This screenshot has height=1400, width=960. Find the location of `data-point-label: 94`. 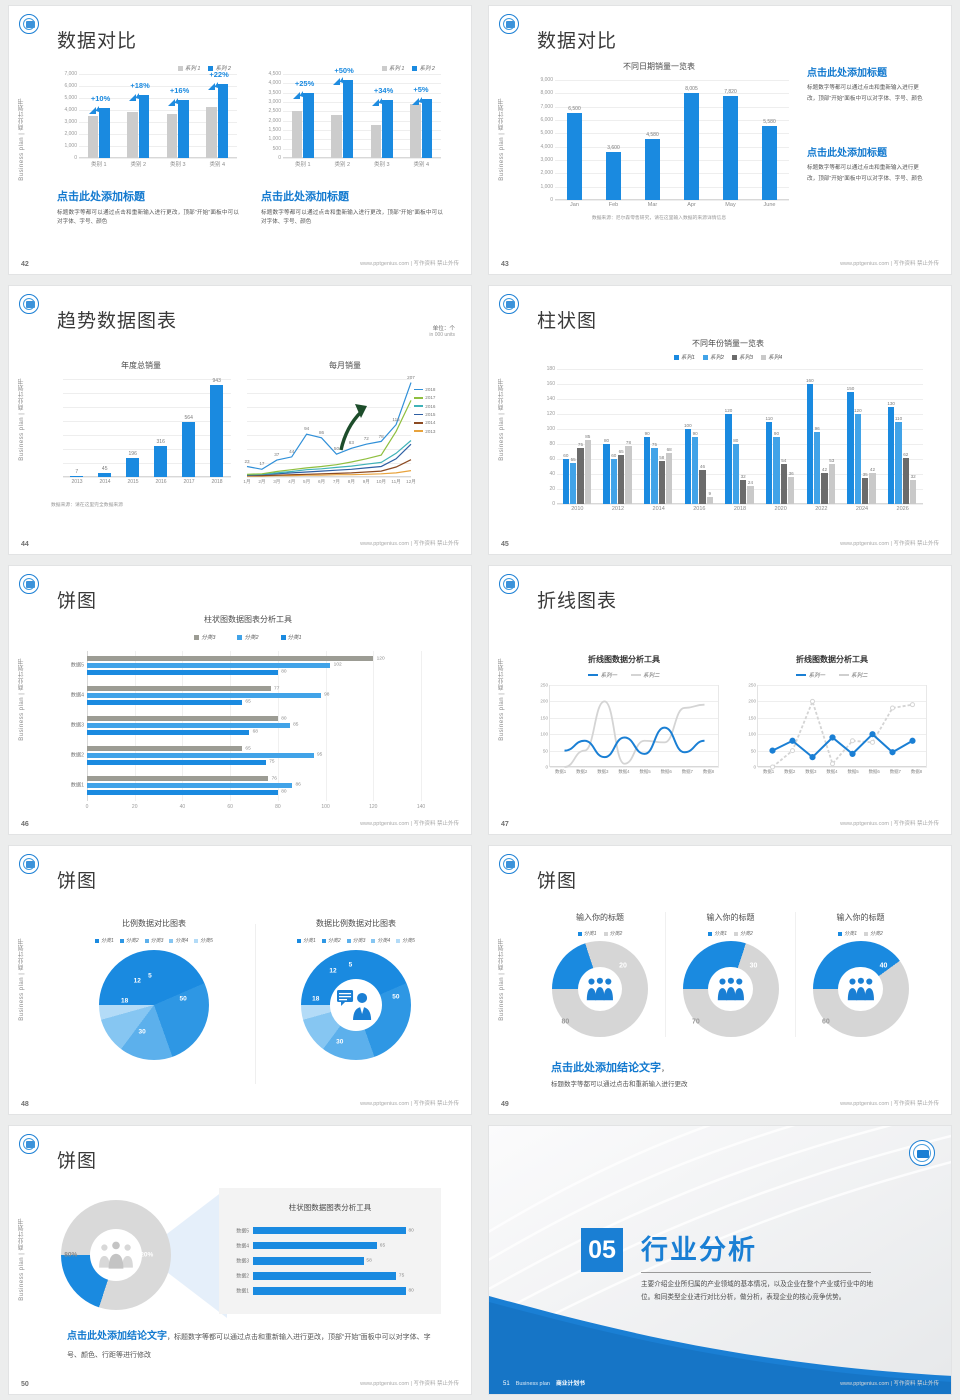

data-point-label: 94 is located at coordinates (307, 429).